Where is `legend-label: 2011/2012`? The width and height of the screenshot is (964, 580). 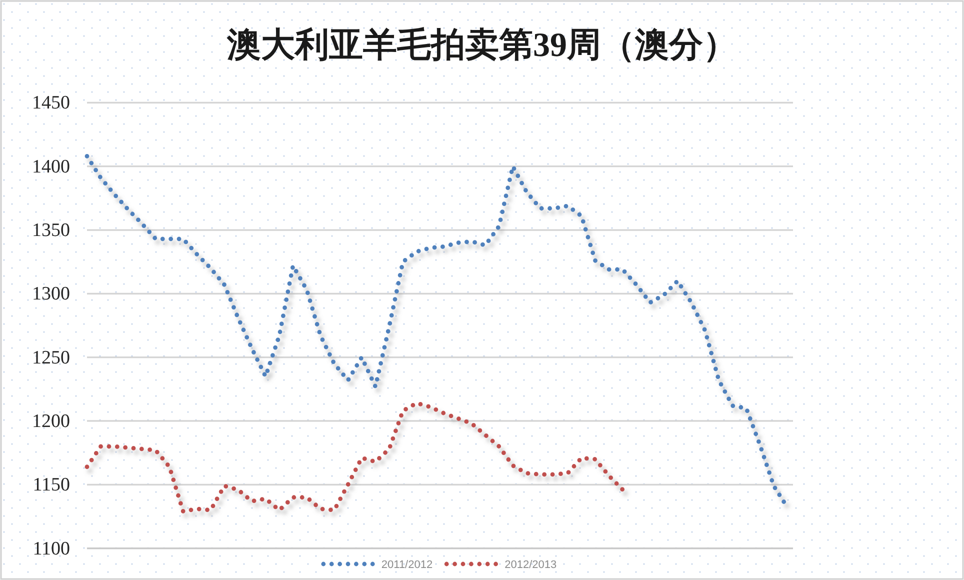 legend-label: 2011/2012 is located at coordinates (407, 565).